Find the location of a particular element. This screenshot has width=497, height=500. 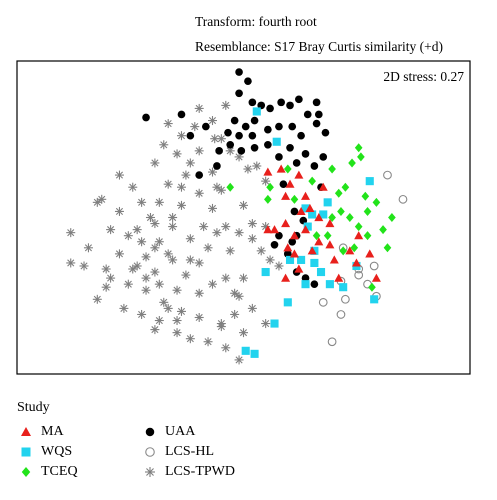

legend-label: LCS-HL is located at coordinates (189, 451).